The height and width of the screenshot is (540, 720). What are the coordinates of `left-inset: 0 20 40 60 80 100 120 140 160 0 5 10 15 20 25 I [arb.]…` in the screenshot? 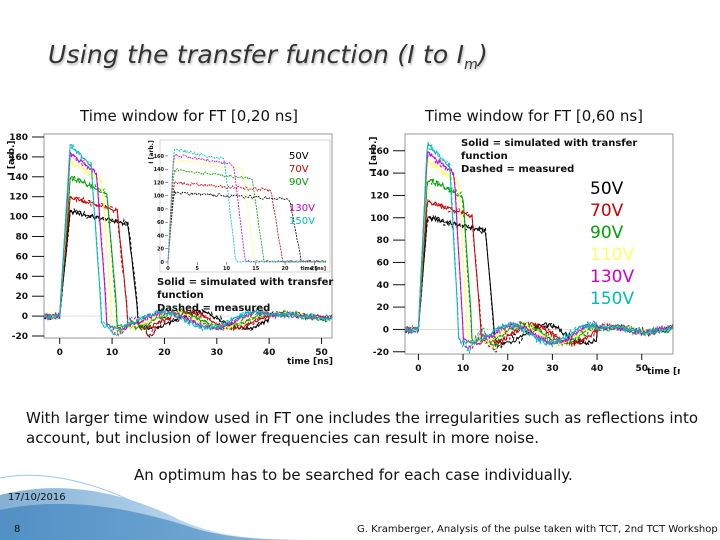 It's located at (239, 206).